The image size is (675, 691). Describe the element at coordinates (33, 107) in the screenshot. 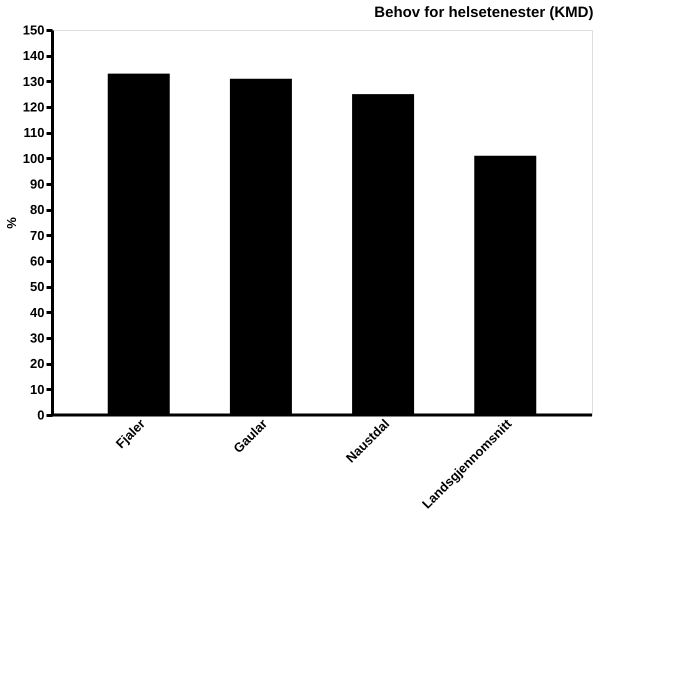

I see `y-tick-label: 120` at that location.